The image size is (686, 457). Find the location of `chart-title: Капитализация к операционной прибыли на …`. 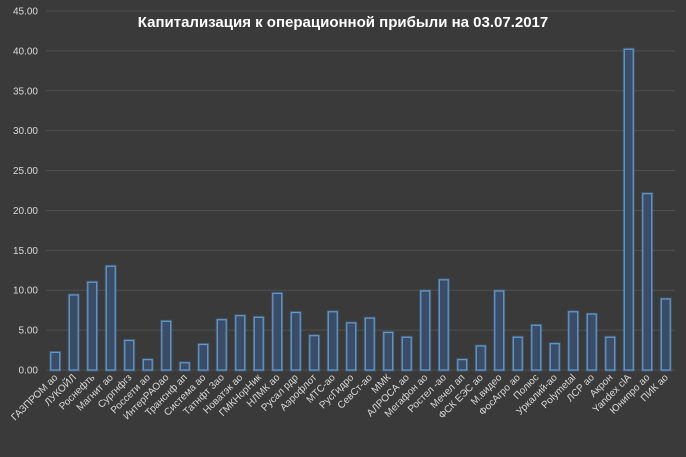

chart-title: Капитализация к операционной прибыли на … is located at coordinates (343, 22).